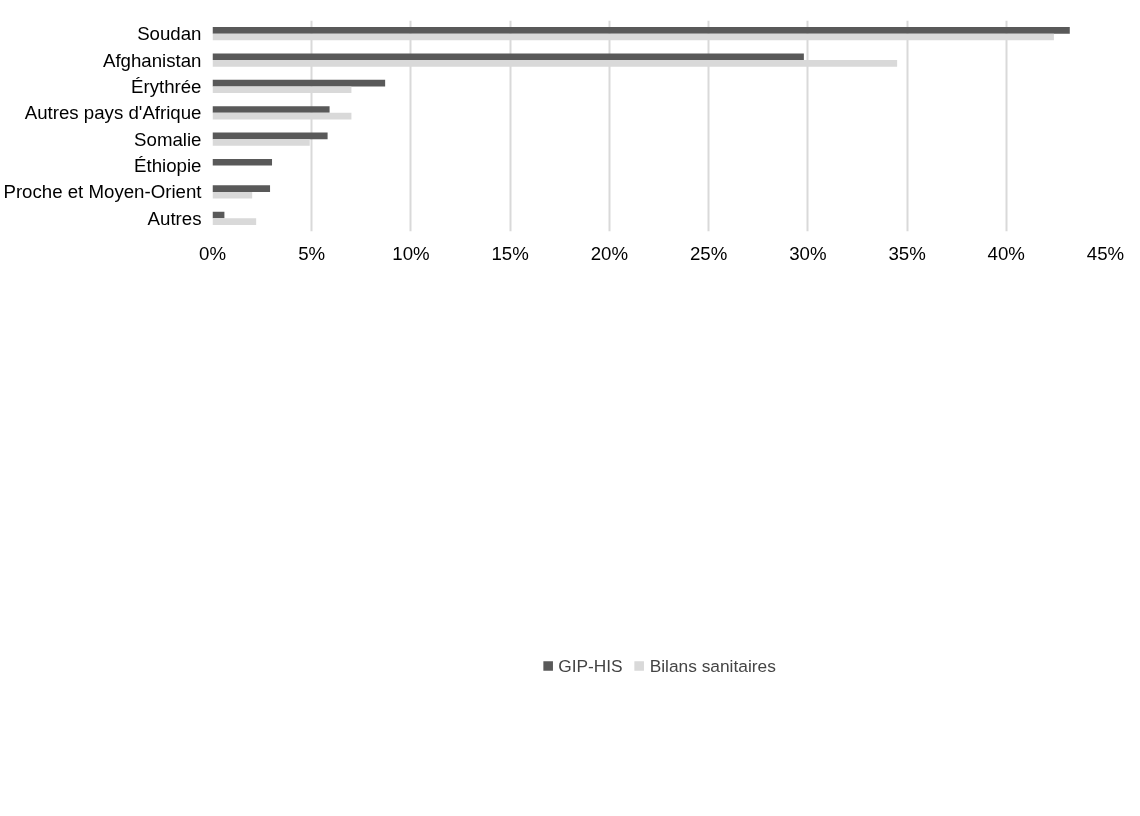  Describe the element at coordinates (113, 113) in the screenshot. I see `y-tick-label: Autres pays d'Afrique` at that location.